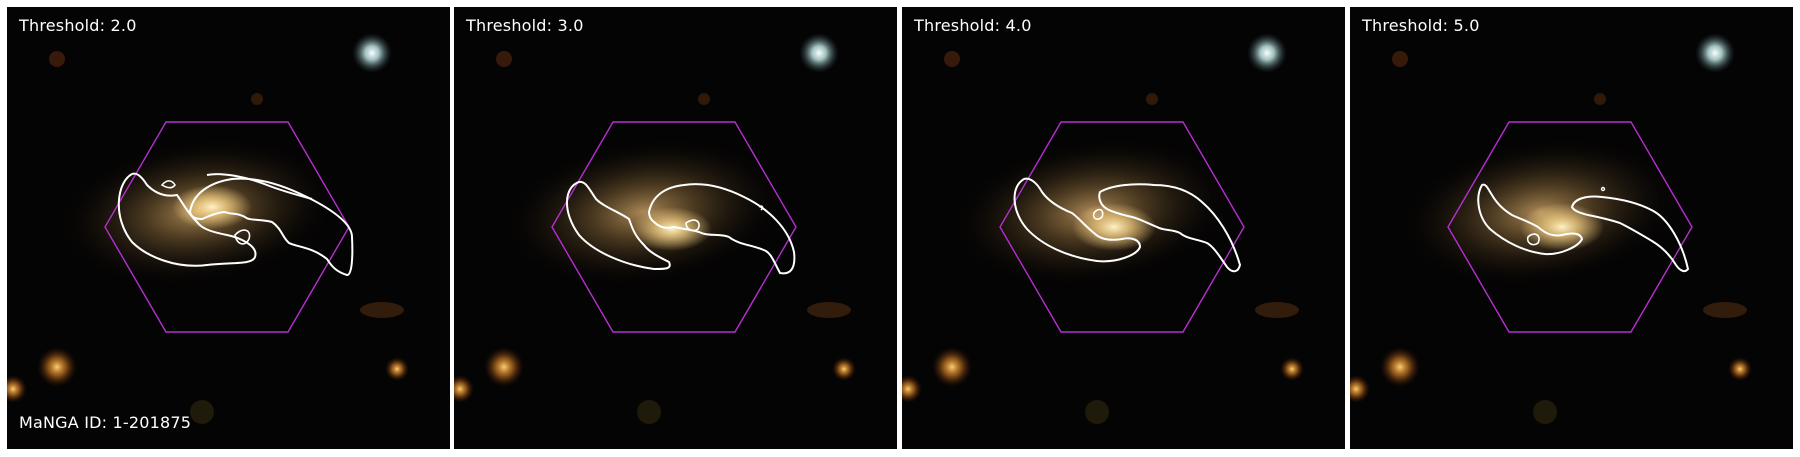 The width and height of the screenshot is (1800, 457). I want to click on manga-id-label: MaNGA ID: 1-201875, so click(105, 422).